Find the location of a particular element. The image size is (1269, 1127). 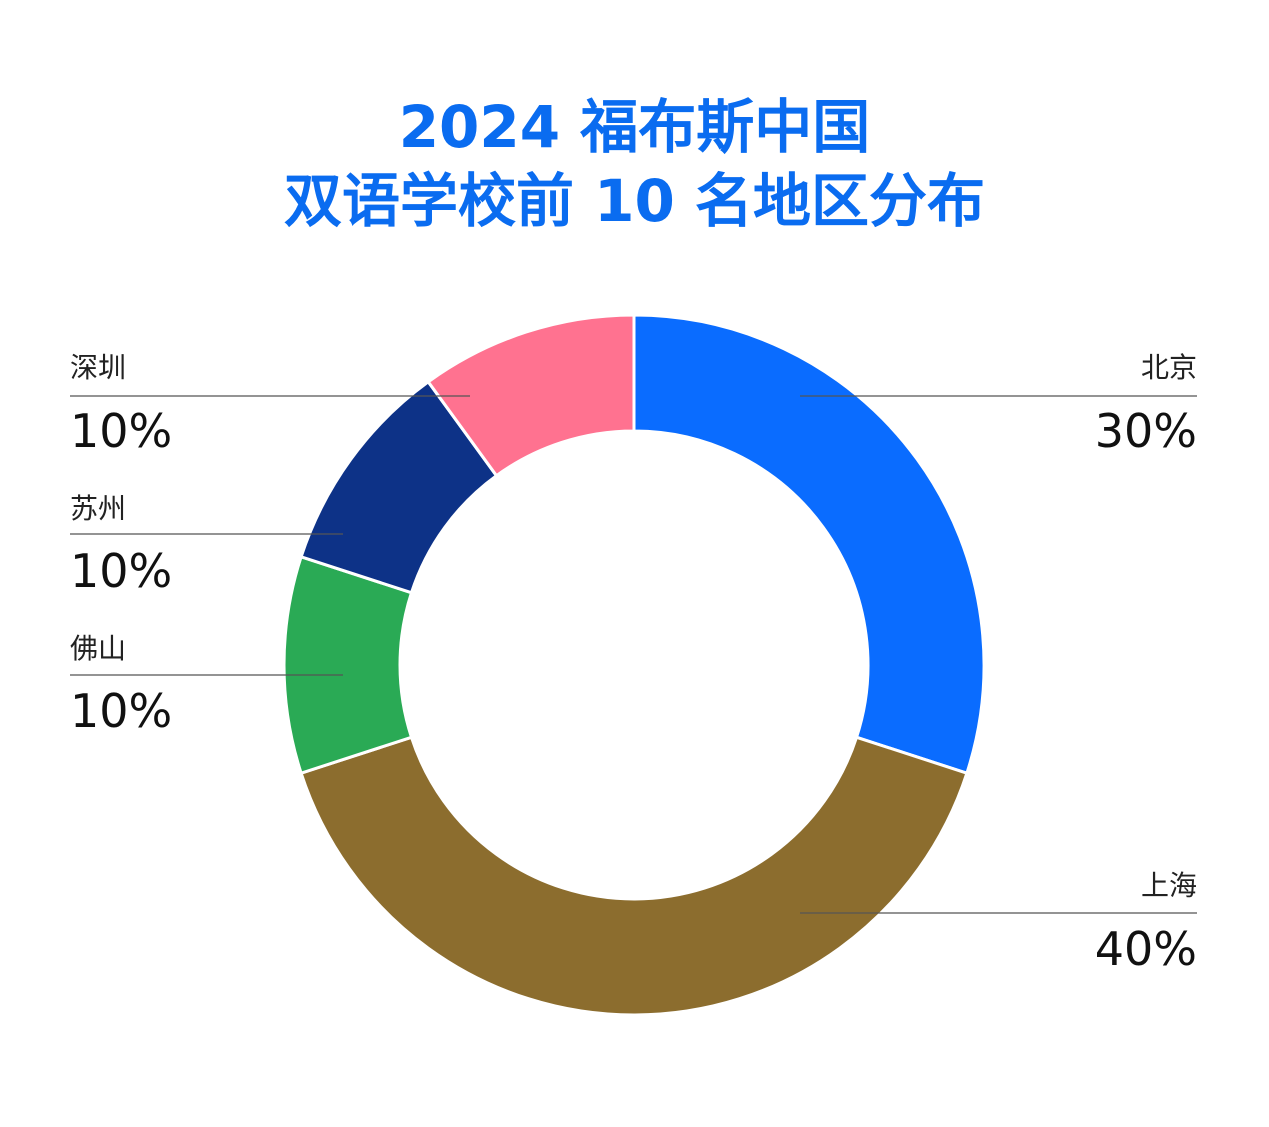

label-value-beijing: 30% is located at coordinates (1145, 431).